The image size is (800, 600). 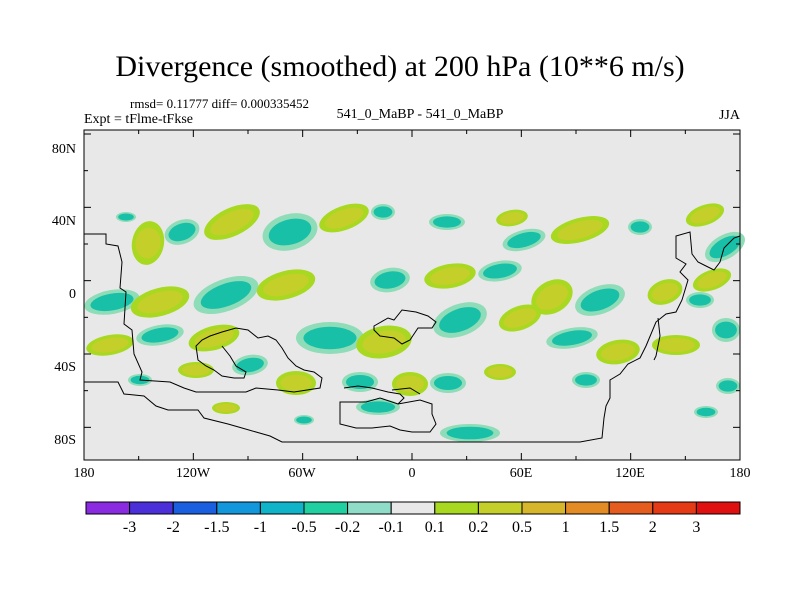 What do you see at coordinates (173, 527) in the screenshot?
I see `colorbar-label: -2` at bounding box center [173, 527].